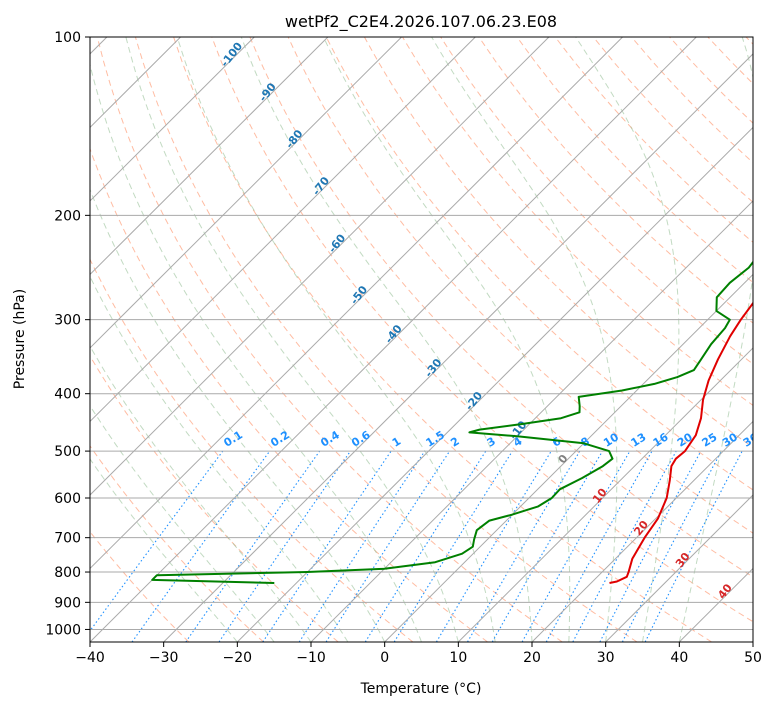  Describe the element at coordinates (67, 334) in the screenshot. I see `y-axis-ticks: 100 200 300 400 500 600 700 800 900 1000` at that location.